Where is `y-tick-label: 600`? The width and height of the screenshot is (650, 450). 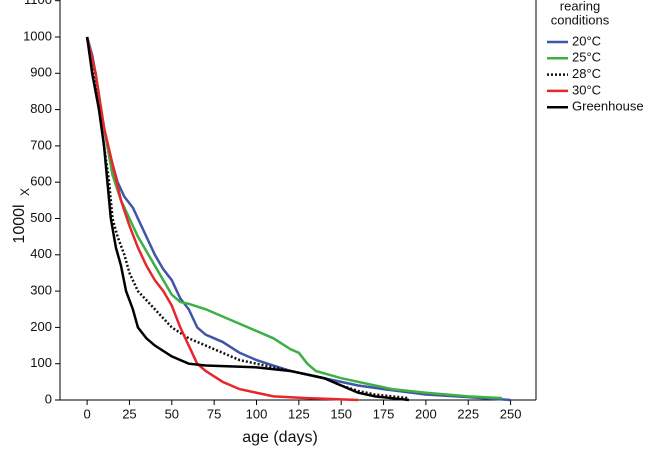 y-tick-label: 600 is located at coordinates (41, 181).